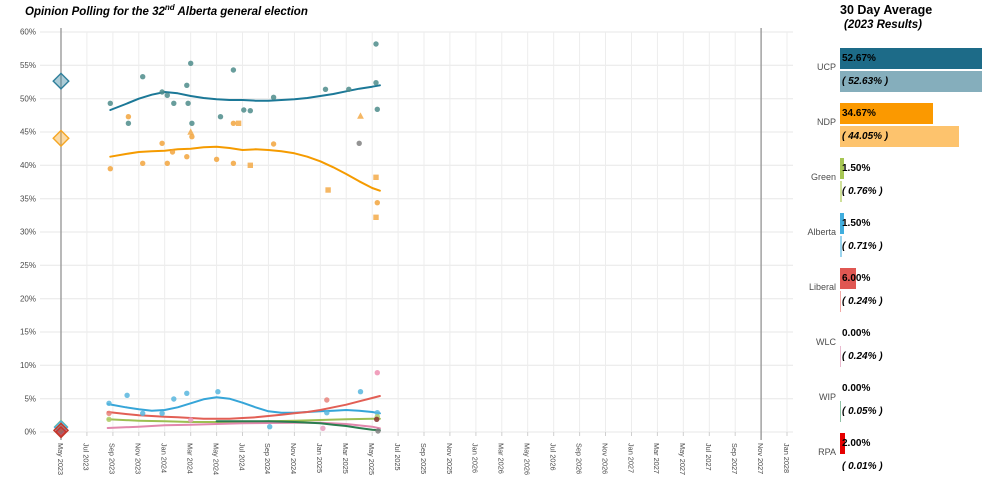 Image resolution: width=1000 pixels, height=500 pixels. What do you see at coordinates (345, 458) in the screenshot?
I see `x-tick-label: Mar 2025` at bounding box center [345, 458].